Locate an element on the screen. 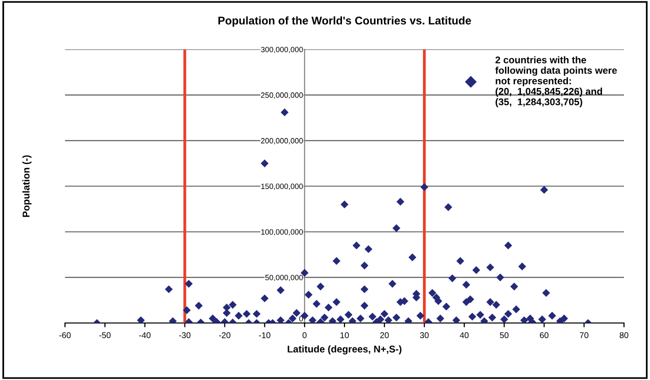  x-tick-label: 20 is located at coordinates (384, 335).